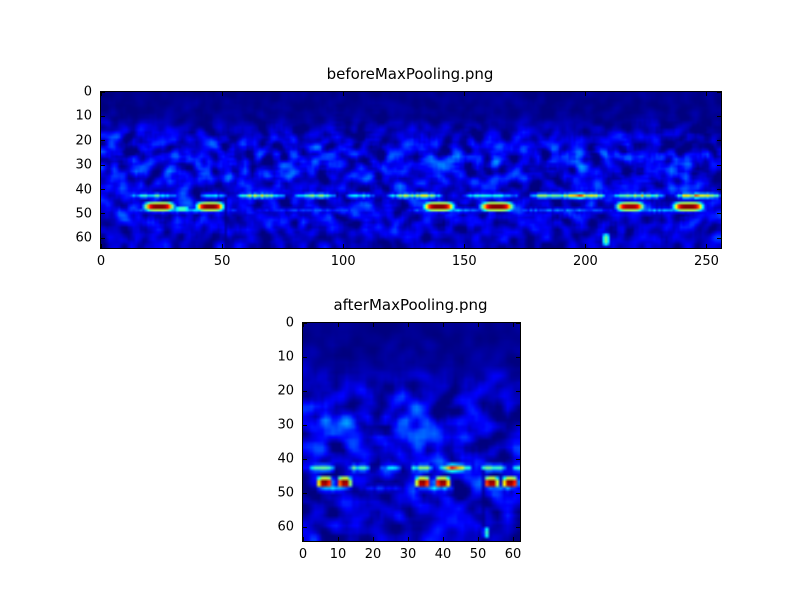 Image resolution: width=800 pixels, height=600 pixels. Describe the element at coordinates (513, 554) in the screenshot. I see `x-tick-label: 60` at that location.